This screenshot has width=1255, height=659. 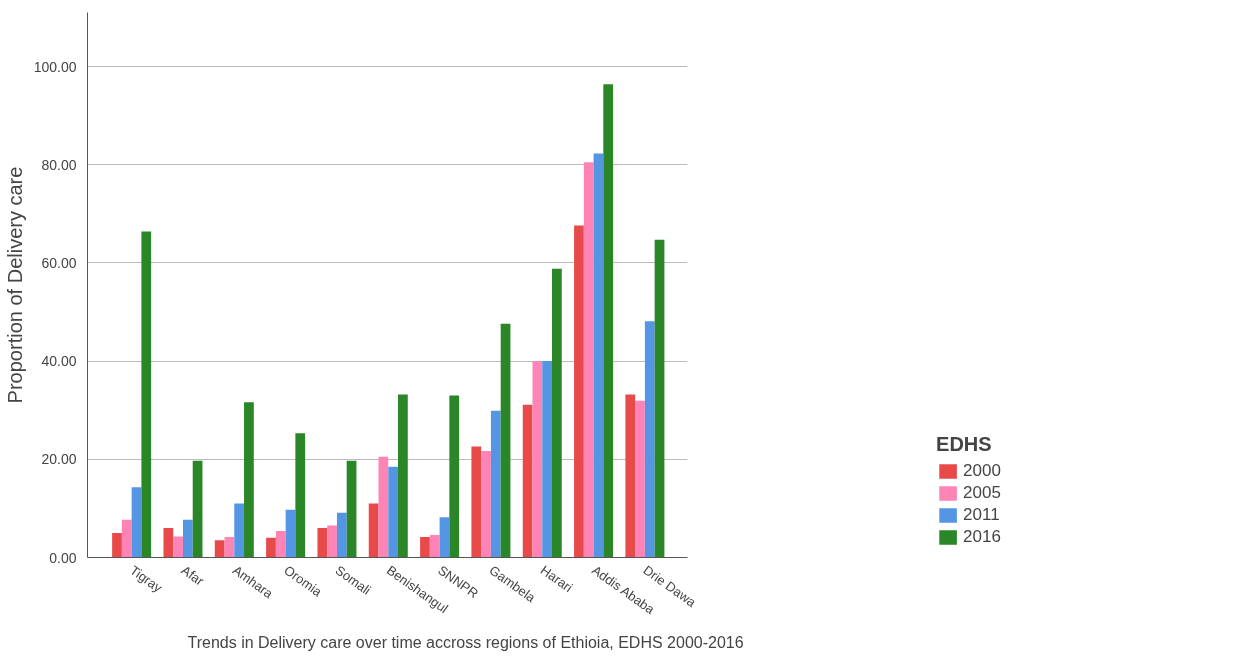 What do you see at coordinates (193, 575) in the screenshot?
I see `x-tick-label: Afar` at bounding box center [193, 575].